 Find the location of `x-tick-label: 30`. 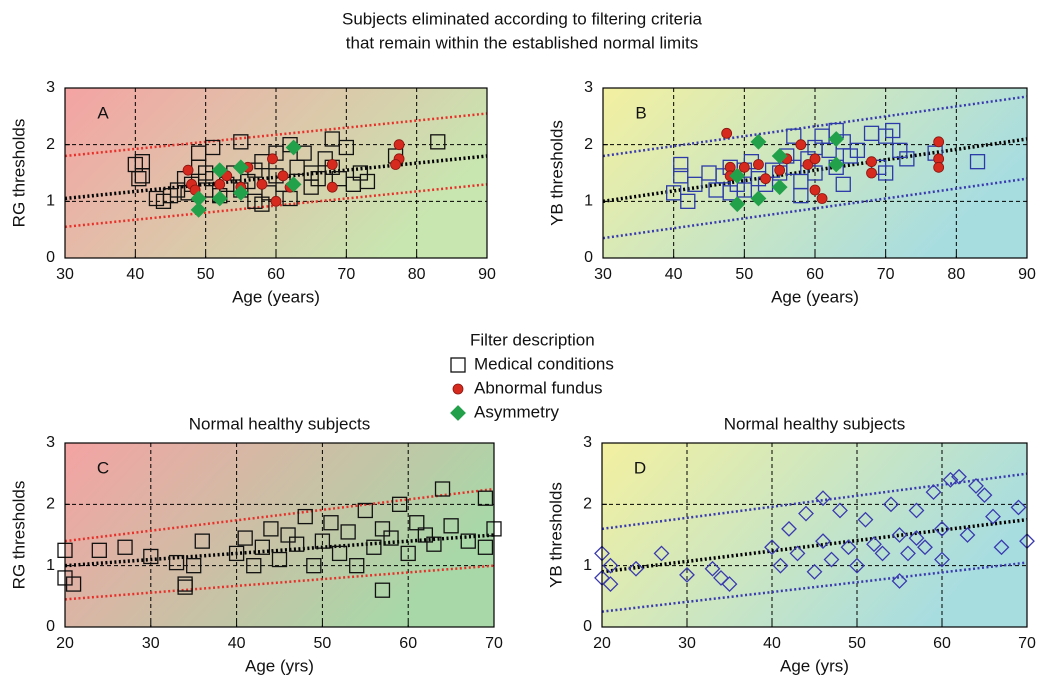

x-tick-label: 30 is located at coordinates (151, 643).